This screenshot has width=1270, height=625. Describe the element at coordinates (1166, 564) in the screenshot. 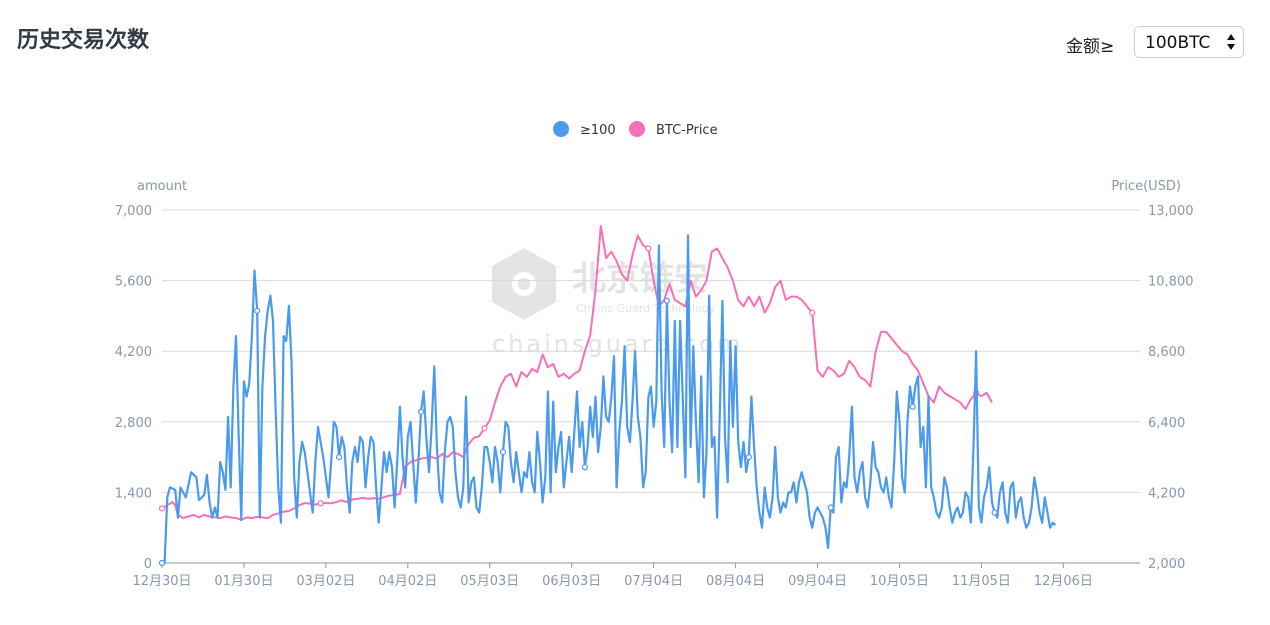

I see `y-right-tick-label: 2,000` at that location.